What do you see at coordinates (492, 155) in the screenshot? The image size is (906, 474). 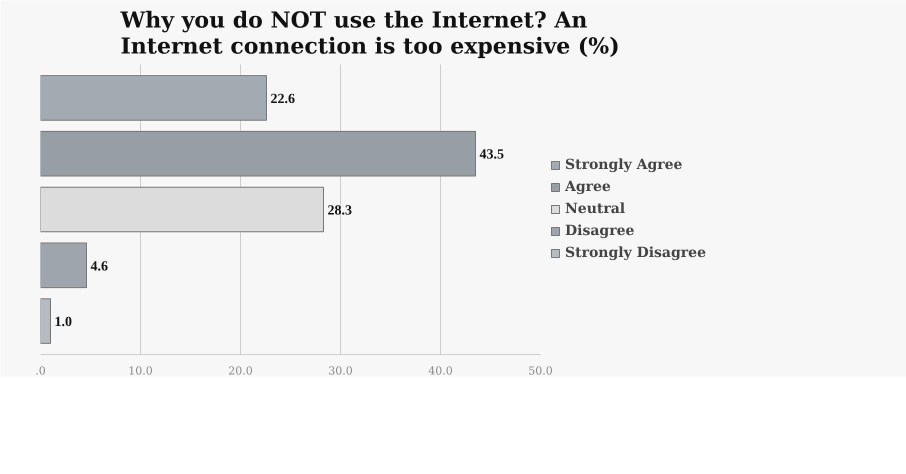 I see `data-label: 43.5` at bounding box center [492, 155].